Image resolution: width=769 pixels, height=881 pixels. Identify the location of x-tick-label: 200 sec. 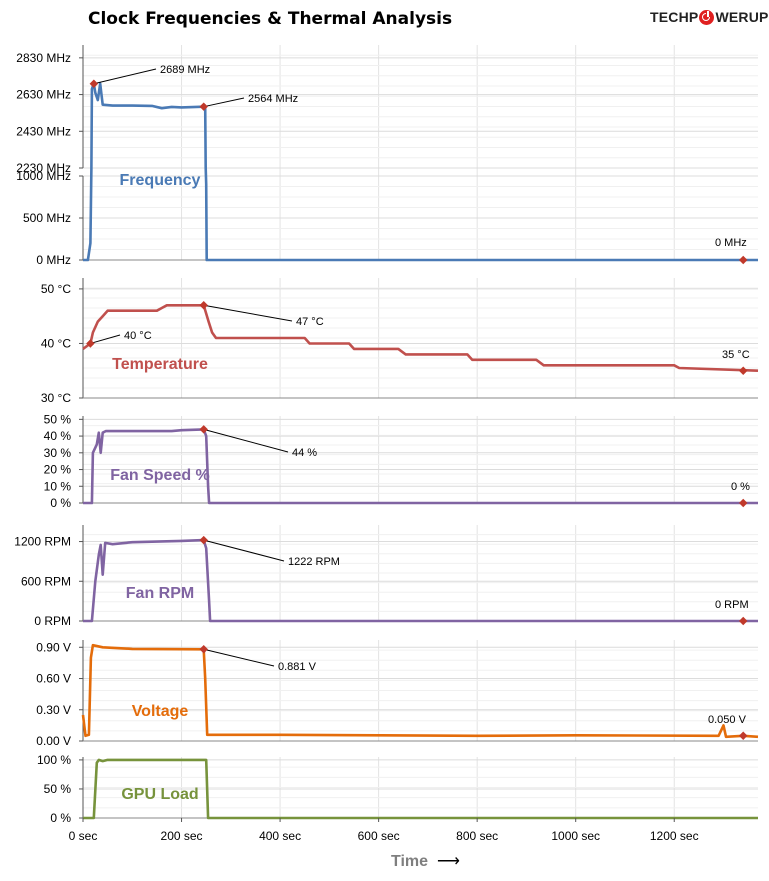
(182, 836).